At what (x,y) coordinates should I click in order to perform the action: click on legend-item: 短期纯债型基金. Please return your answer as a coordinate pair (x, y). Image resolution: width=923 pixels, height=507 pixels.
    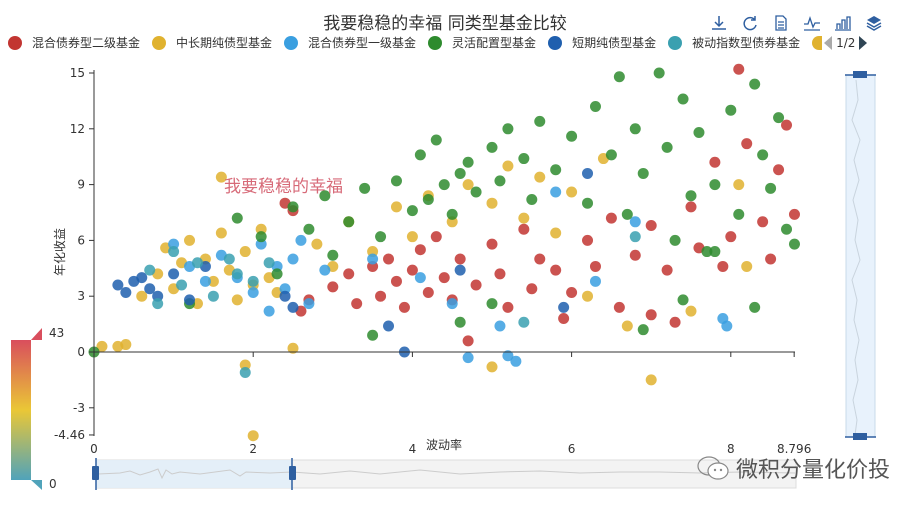
    Looking at the image, I should click on (602, 42).